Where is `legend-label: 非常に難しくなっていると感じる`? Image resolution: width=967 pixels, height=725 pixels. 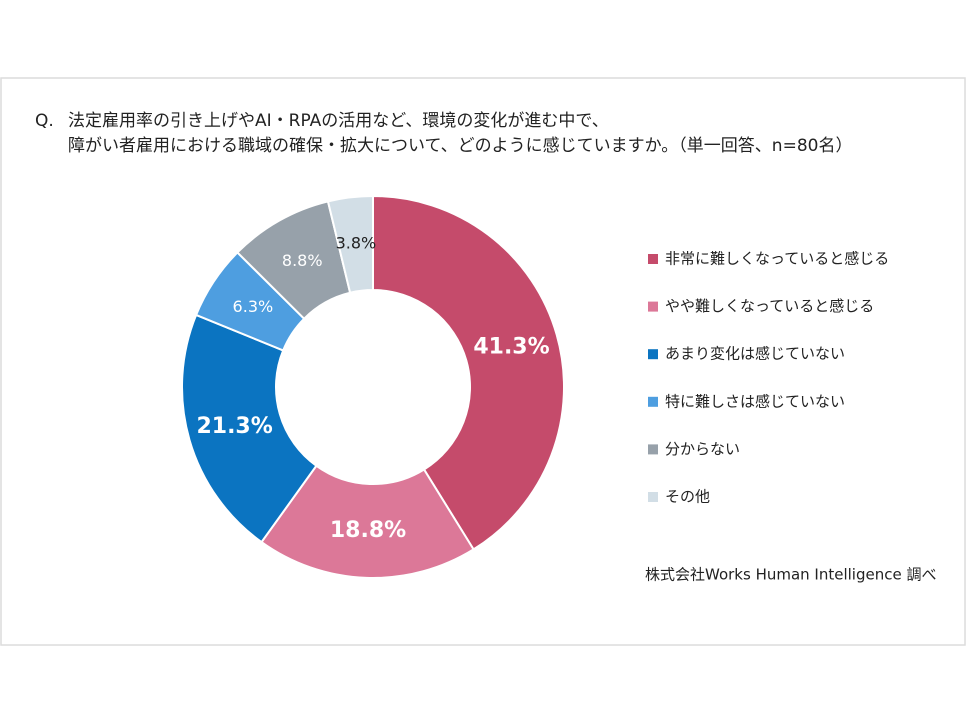
legend-label: 非常に難しくなっていると感じる is located at coordinates (777, 259).